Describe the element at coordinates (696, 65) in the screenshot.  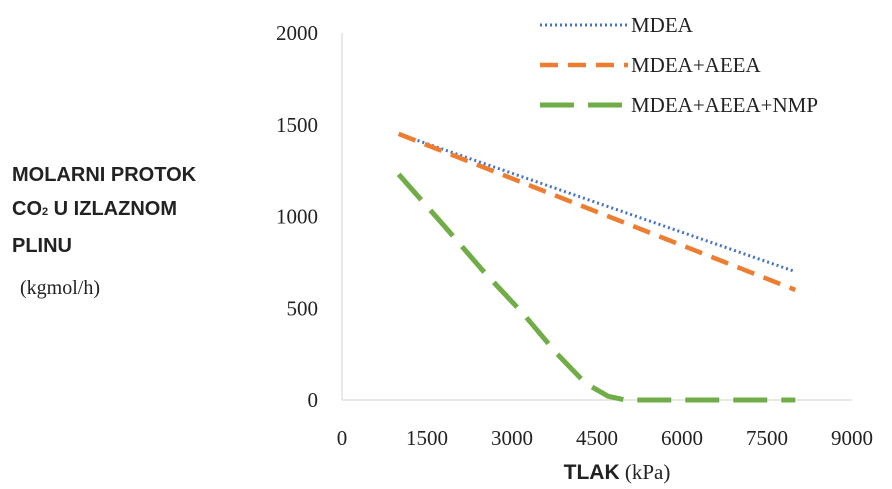
I see `legend-label: MDEA+AEEA` at that location.